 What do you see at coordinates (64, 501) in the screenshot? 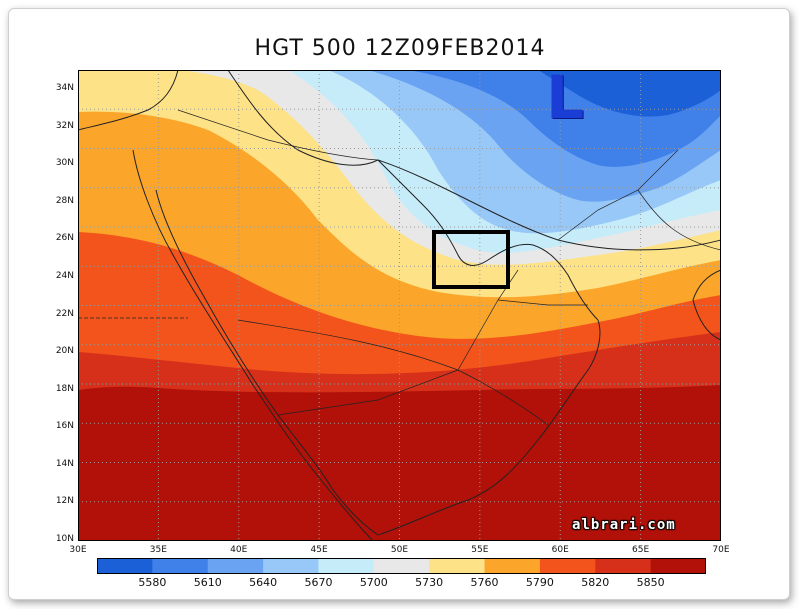
I see `lat-label: 12N` at bounding box center [64, 501].